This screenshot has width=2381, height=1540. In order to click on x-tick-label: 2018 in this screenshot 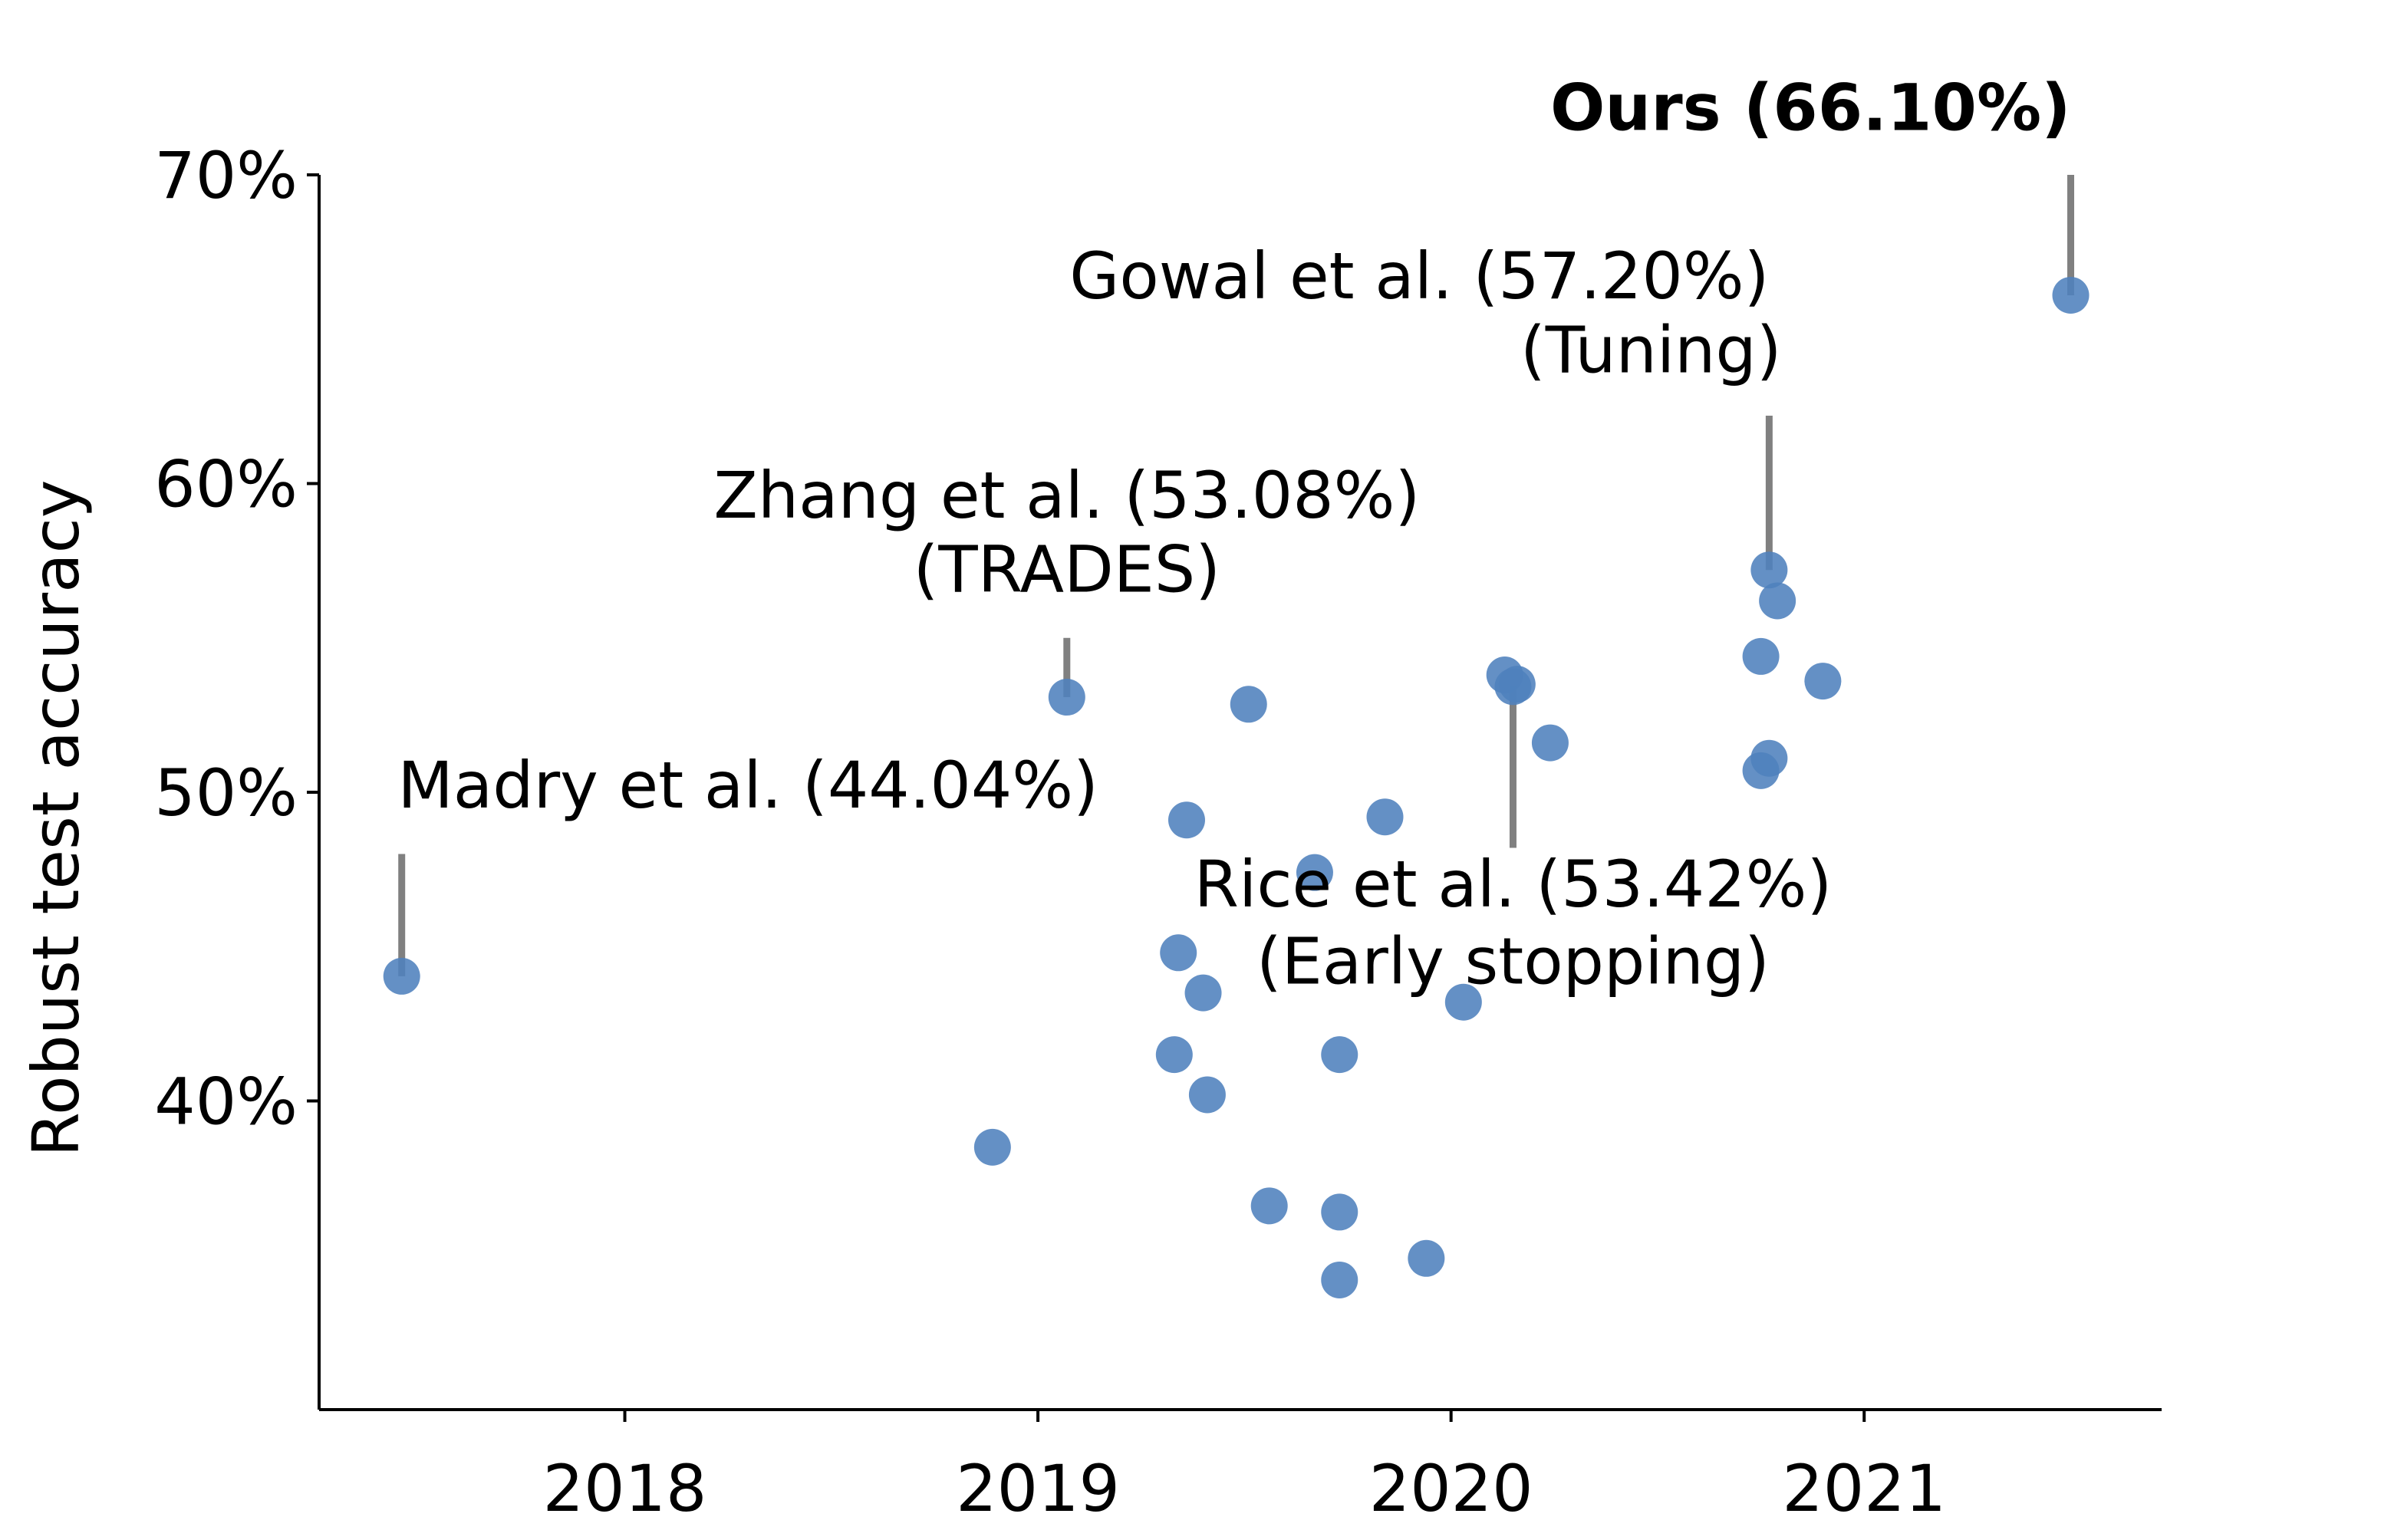, I will do `click(625, 1488)`.